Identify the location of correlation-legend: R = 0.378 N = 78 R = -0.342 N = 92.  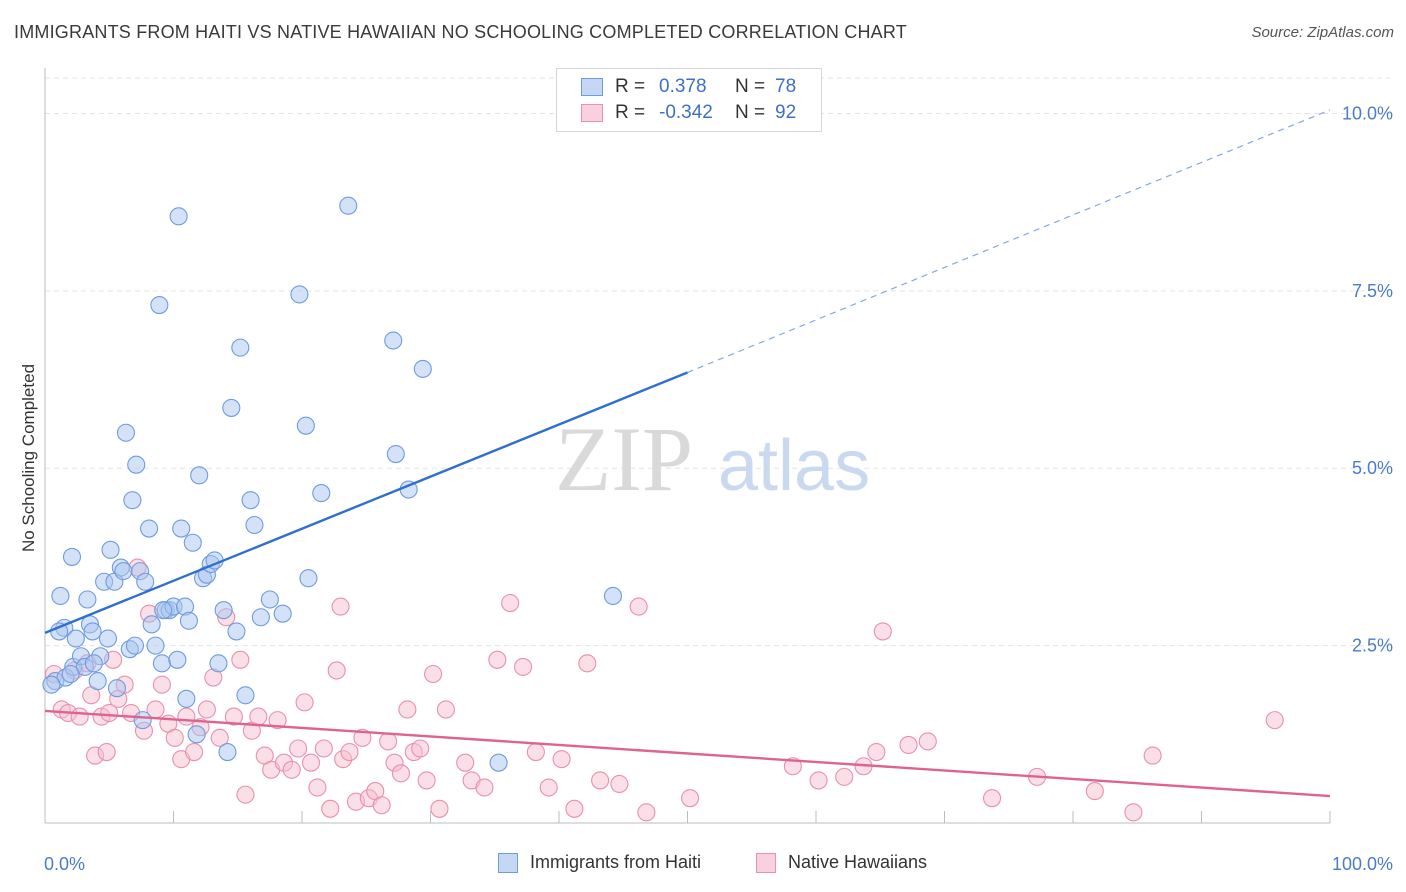
(689, 100).